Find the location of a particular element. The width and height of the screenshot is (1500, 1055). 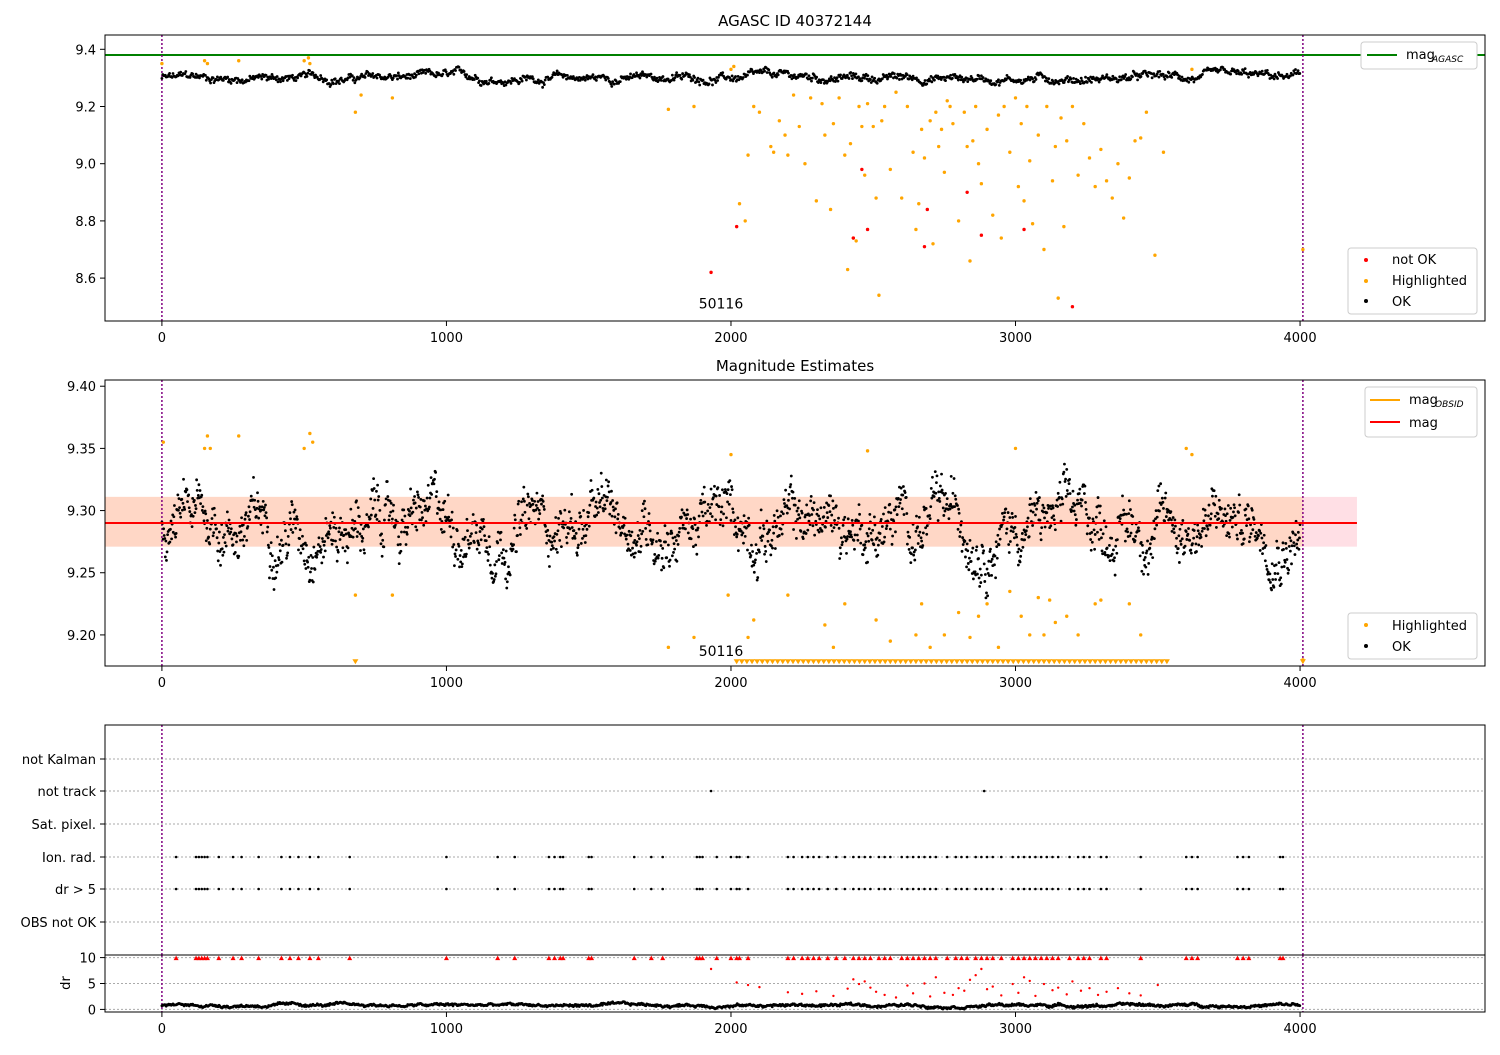

legend2-ok-marker is located at coordinates (1366, 646).